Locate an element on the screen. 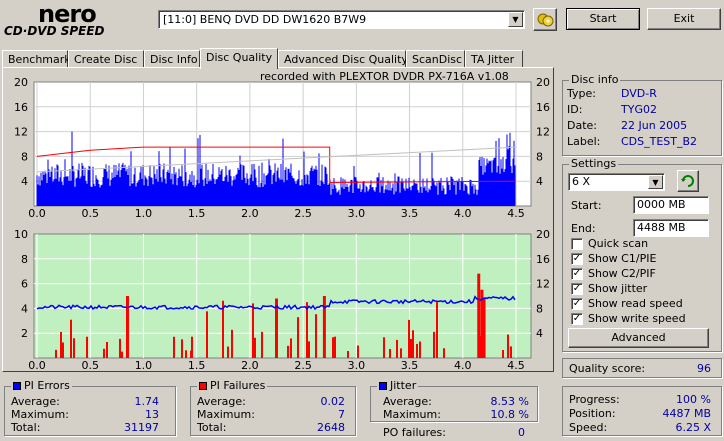 The image size is (724, 441). drive-select: [11:0] BENQ DVD DD DW1620 B7W9 ▼ is located at coordinates (341, 19).